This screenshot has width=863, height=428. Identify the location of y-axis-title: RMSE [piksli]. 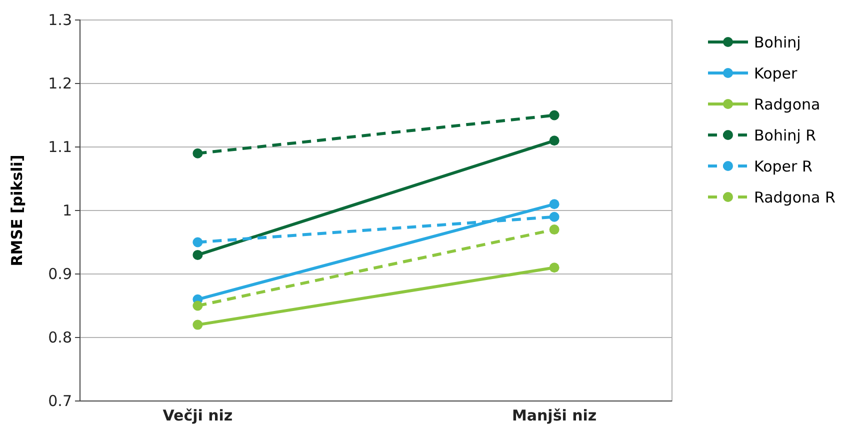
(17, 210).